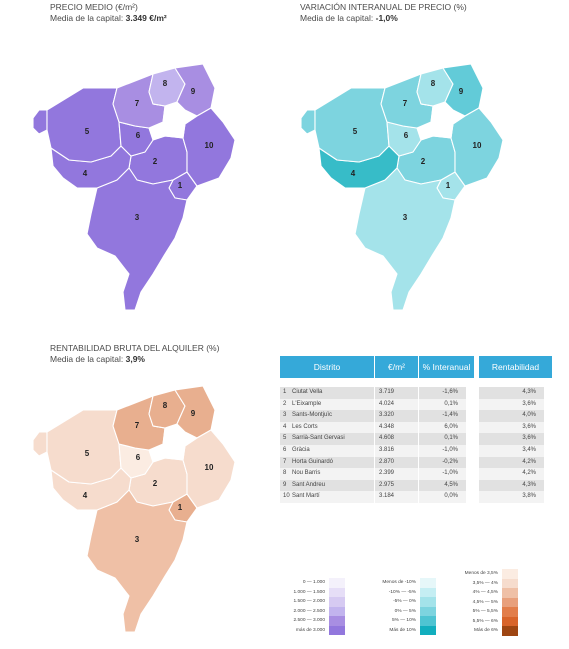  What do you see at coordinates (402, 592) in the screenshot?
I see `legend-label: -10% — -5%` at bounding box center [402, 592].